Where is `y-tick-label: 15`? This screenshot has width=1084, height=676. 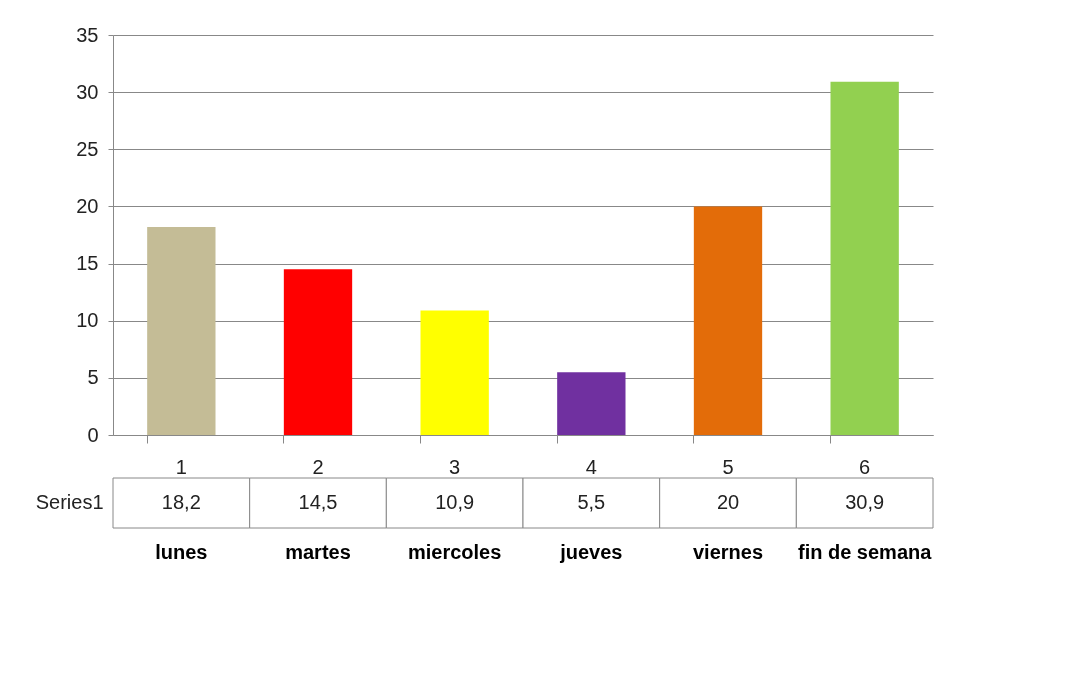
y-tick-label: 15 is located at coordinates (87, 263).